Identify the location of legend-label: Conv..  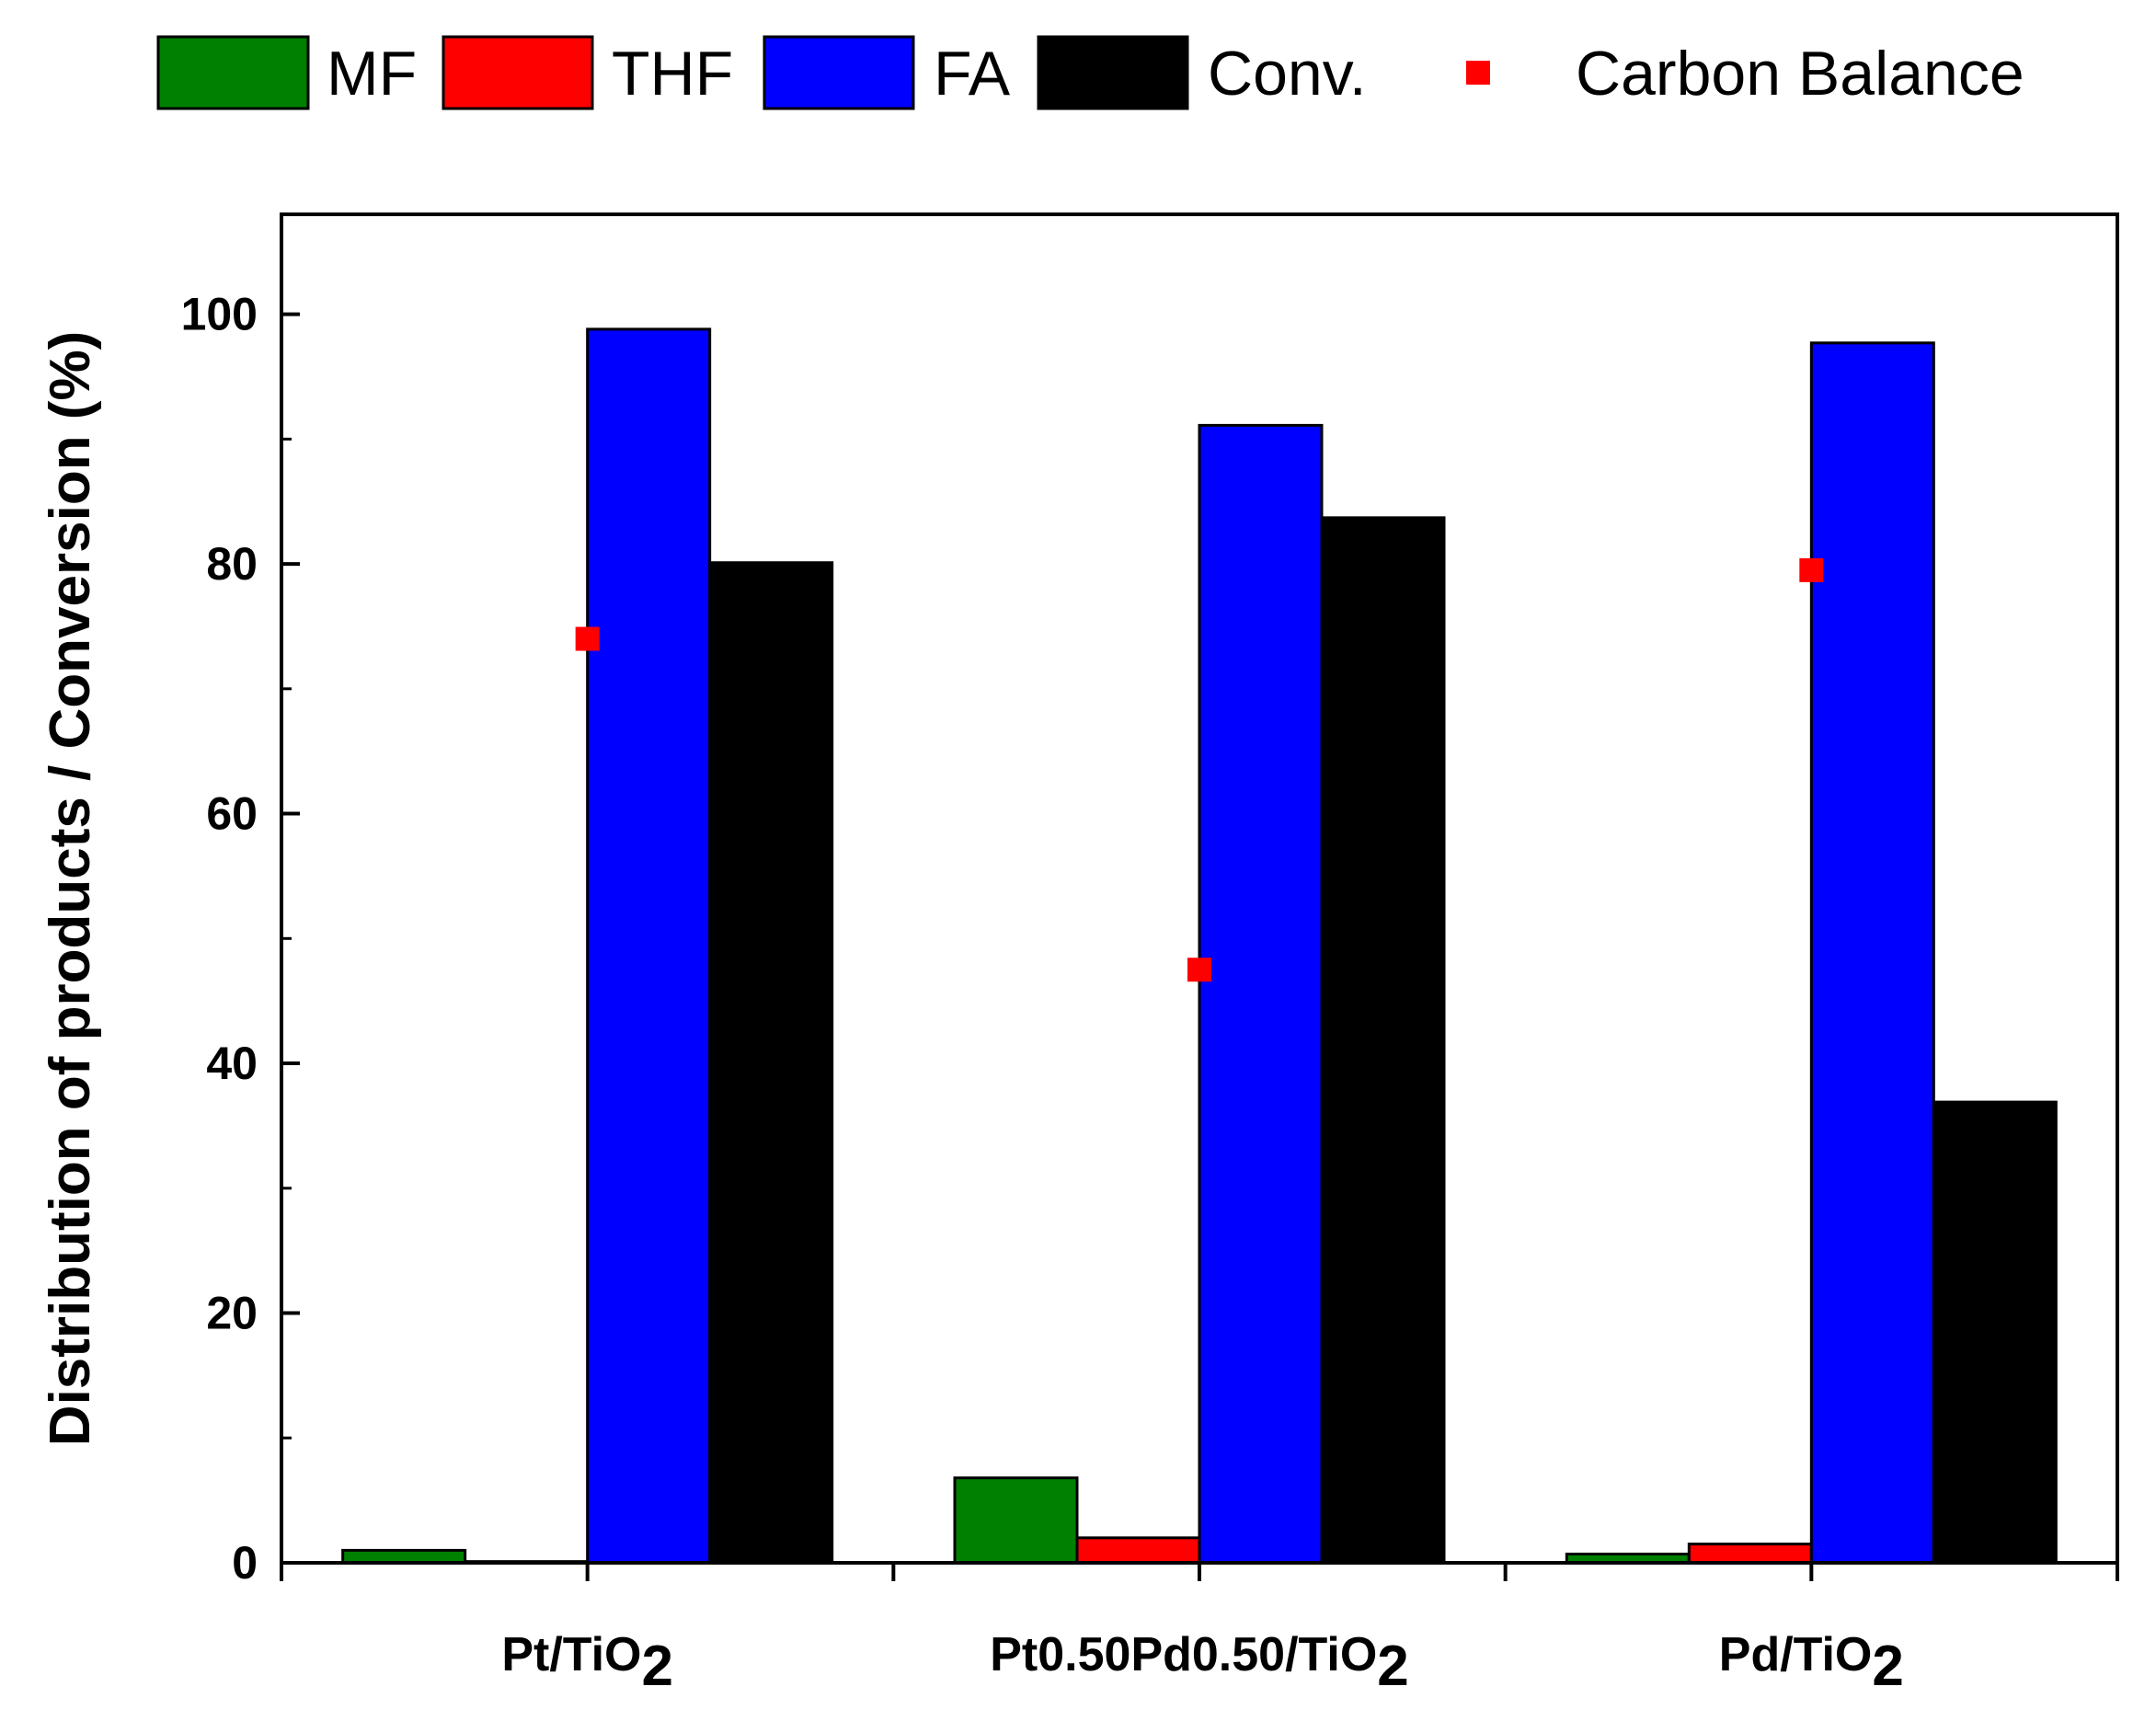
(1287, 74).